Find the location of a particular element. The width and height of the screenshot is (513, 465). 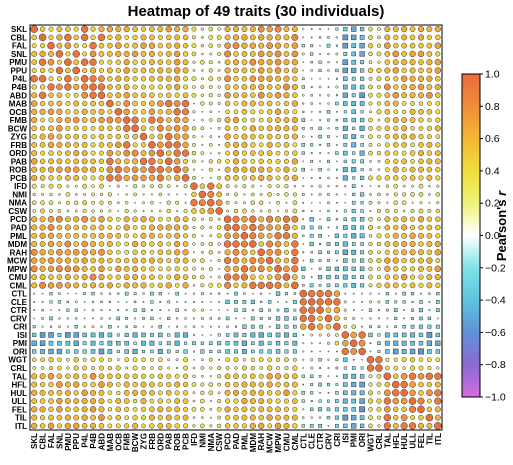

row-label: PMI is located at coordinates (20, 343).